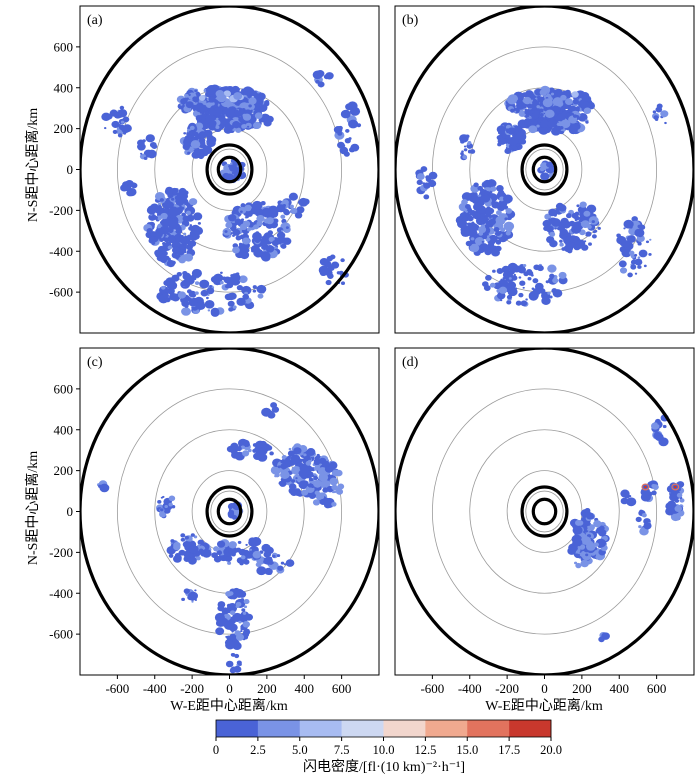 This screenshot has height=780, width=700. I want to click on x-tick-label: -600, so click(432, 688).